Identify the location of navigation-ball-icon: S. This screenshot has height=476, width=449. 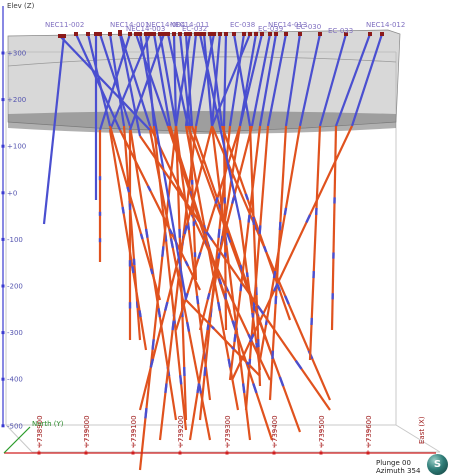
(437, 464).